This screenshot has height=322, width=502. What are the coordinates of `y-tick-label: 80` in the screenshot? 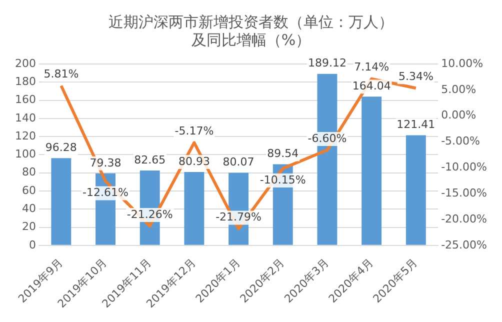 It's located at (29, 172).